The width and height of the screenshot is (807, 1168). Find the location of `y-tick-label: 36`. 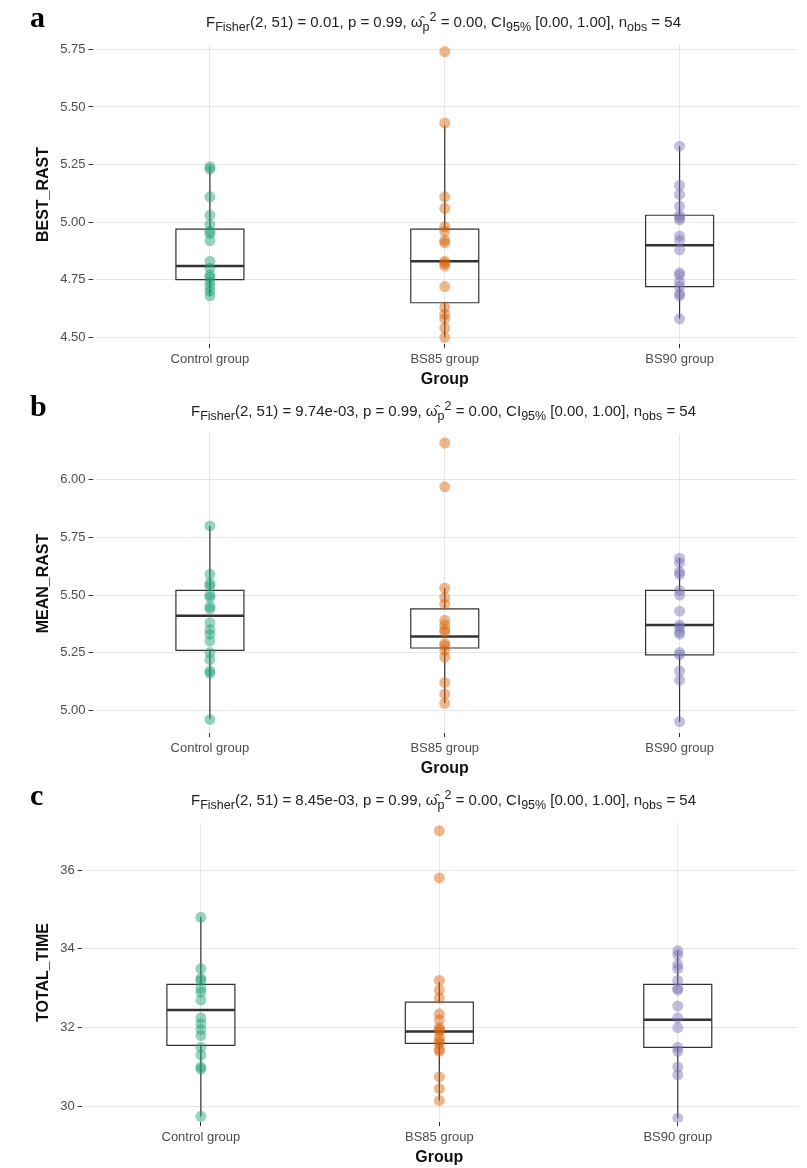

y-tick-label: 36 is located at coordinates (67, 869).